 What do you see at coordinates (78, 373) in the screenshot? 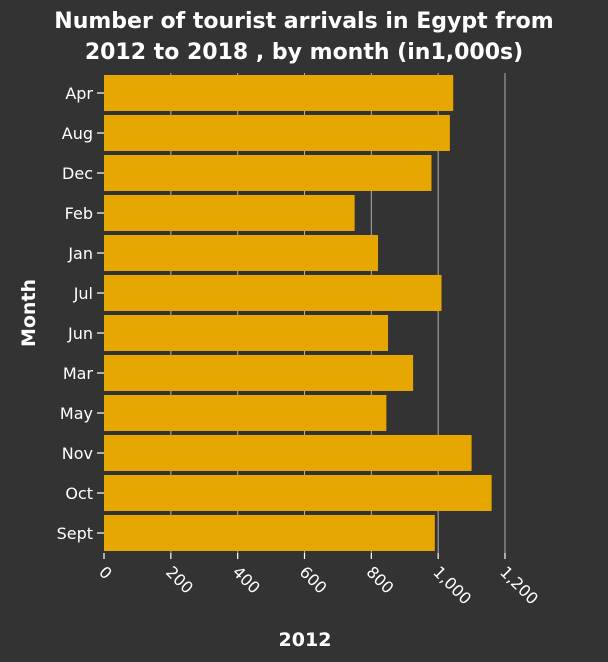
I see `y-tick-label: Mar` at bounding box center [78, 373].